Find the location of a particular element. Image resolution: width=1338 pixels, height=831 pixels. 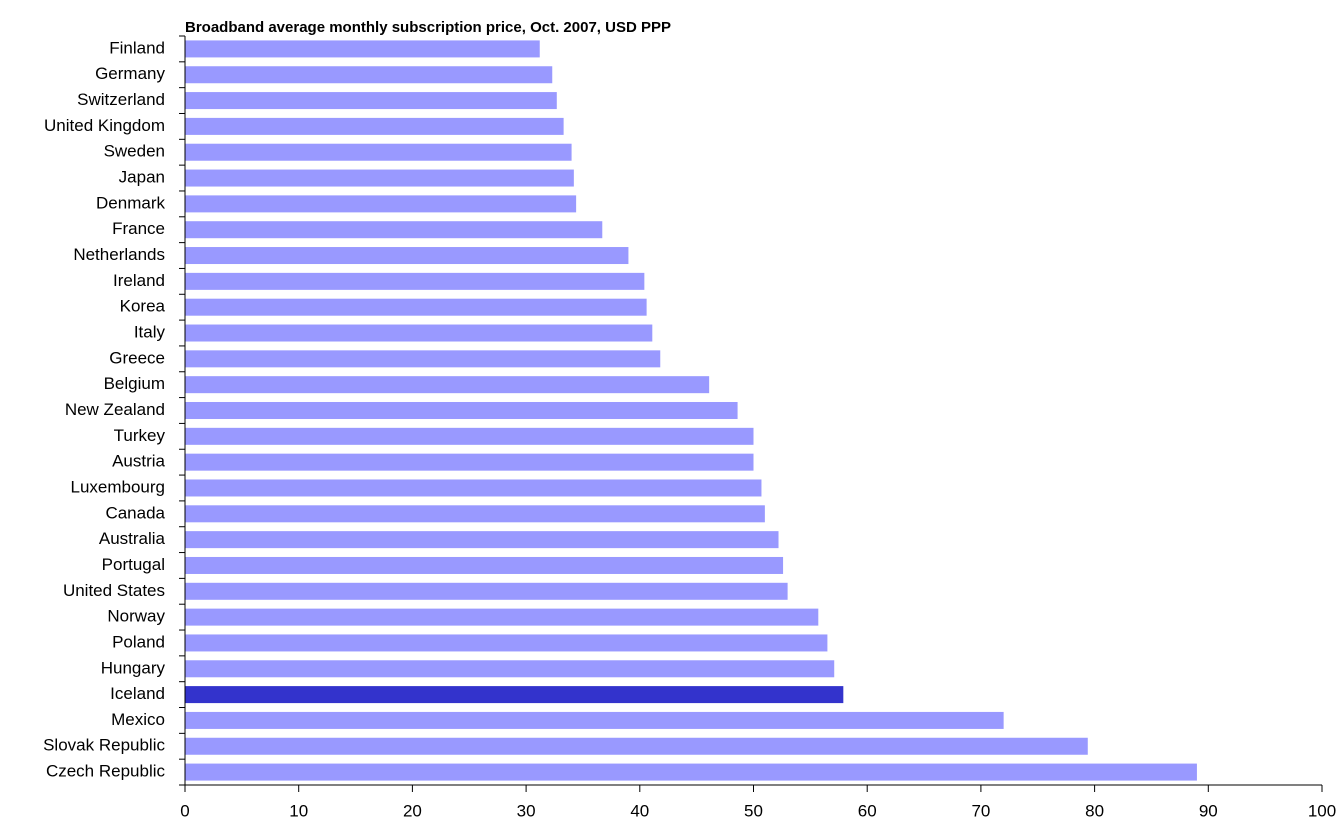

y-tick-label: Mexico is located at coordinates (138, 719).